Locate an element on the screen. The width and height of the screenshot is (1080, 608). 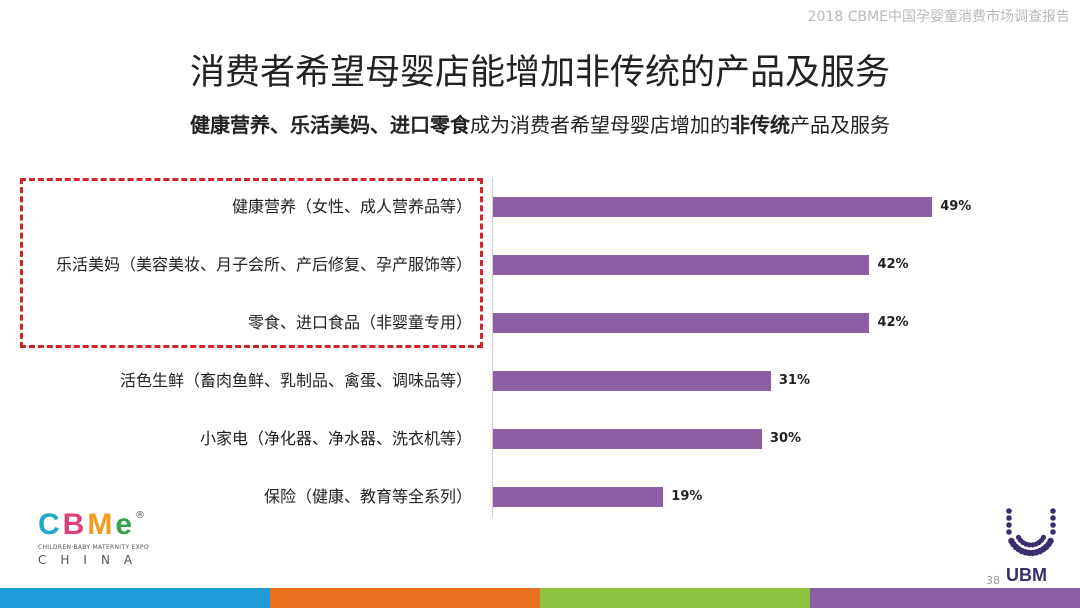
footer-color-bar is located at coordinates (540, 598).